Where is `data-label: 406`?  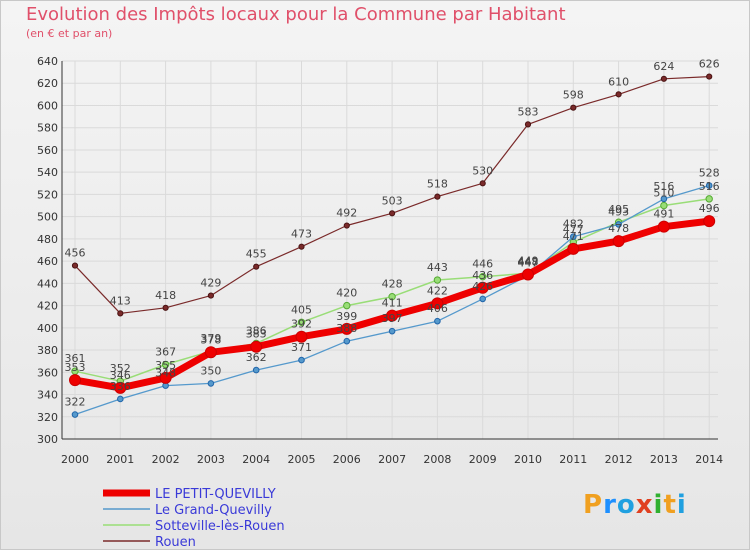
data-label: 406 is located at coordinates (437, 308).